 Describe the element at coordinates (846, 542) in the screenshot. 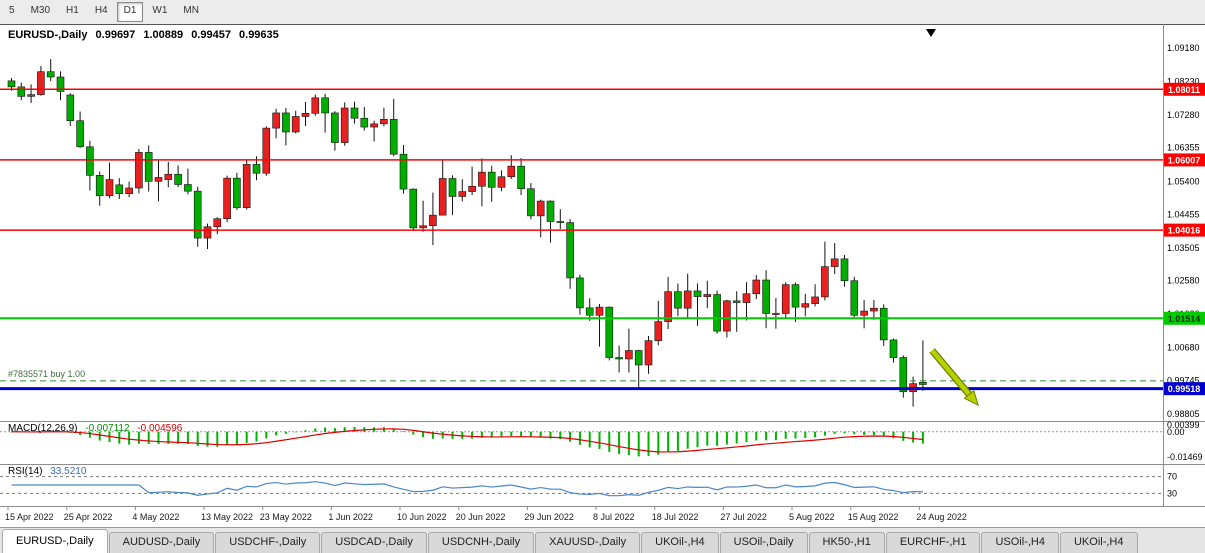

I see `chart-tab-8: HK50-,H1` at that location.